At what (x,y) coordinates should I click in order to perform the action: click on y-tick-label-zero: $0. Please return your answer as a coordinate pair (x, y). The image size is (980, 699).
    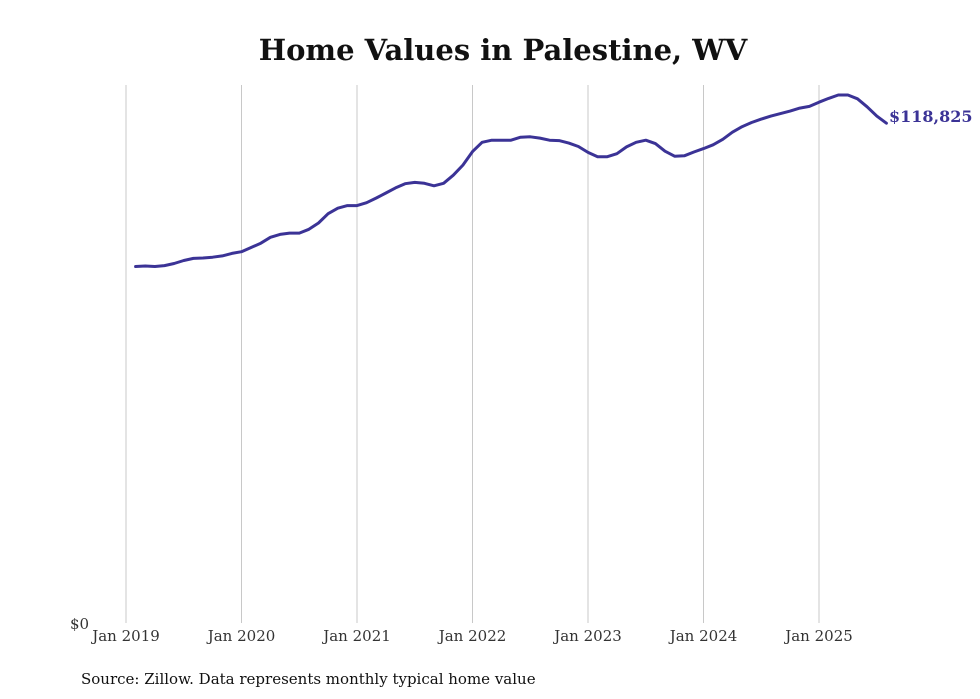
    Looking at the image, I should click on (79, 624).